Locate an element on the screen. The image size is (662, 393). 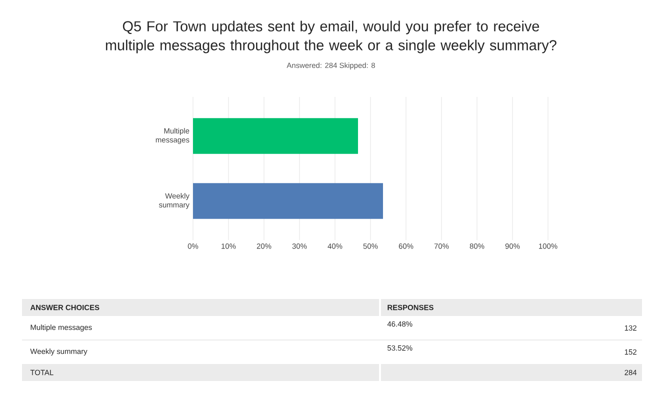
chart-title: Q5 For Town updates sent by email, would you prefer to receive multiple messages throughout the week or a single weekly summary? is located at coordinates (331, 37).